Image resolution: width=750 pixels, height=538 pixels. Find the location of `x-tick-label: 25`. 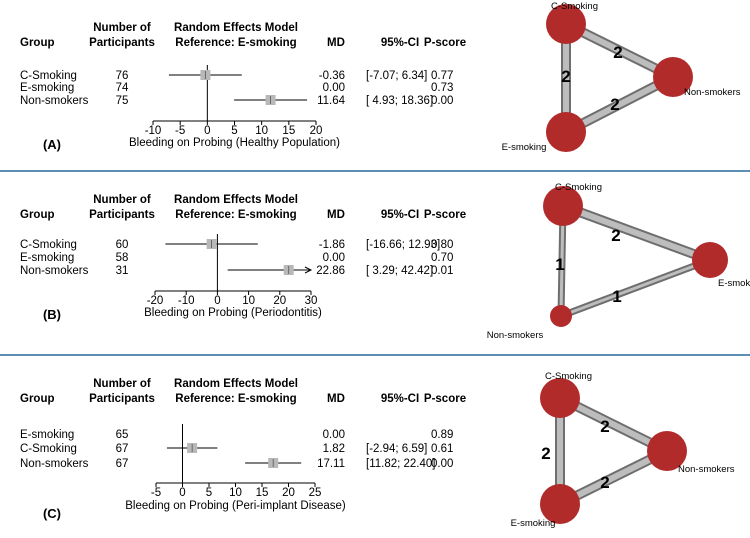

x-tick-label: 25 is located at coordinates (315, 493).